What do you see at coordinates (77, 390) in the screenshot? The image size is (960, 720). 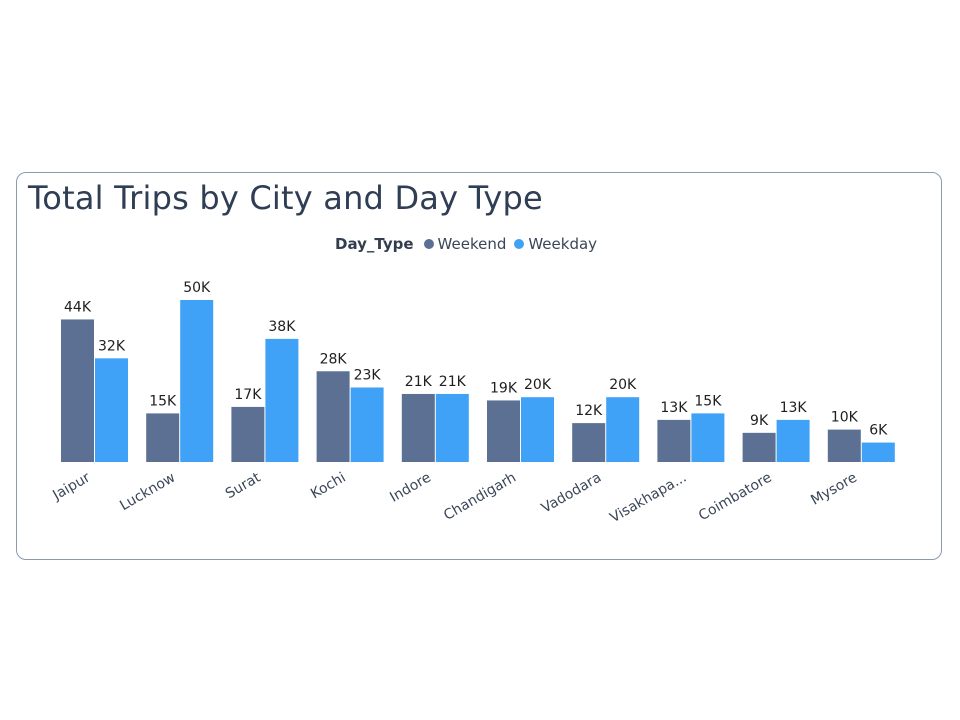 I see `bar-jaipur-weekend` at bounding box center [77, 390].